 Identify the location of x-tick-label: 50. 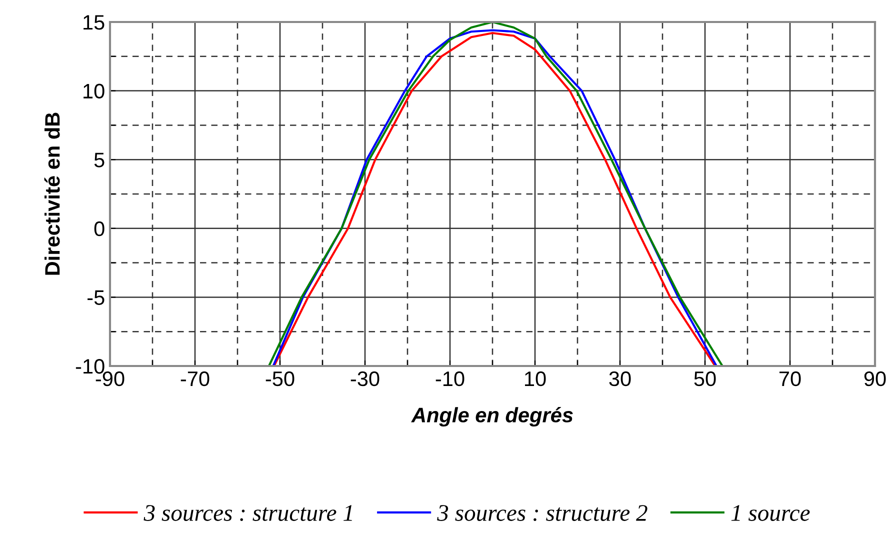
(705, 378).